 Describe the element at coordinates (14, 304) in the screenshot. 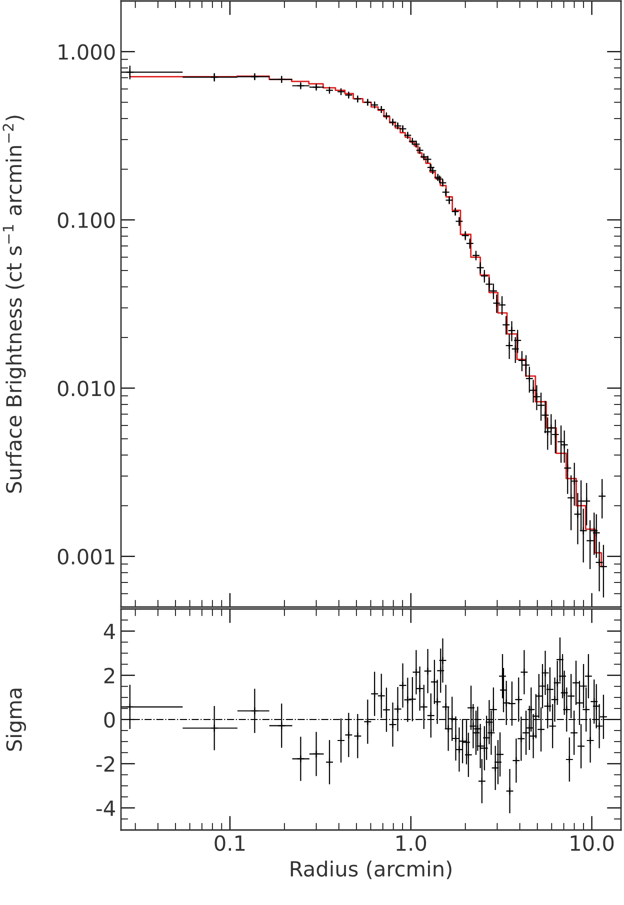

I see `y-axis-title: Surface Brightness (ct s$^{−1}$ arcmin$^{−2}$)` at that location.